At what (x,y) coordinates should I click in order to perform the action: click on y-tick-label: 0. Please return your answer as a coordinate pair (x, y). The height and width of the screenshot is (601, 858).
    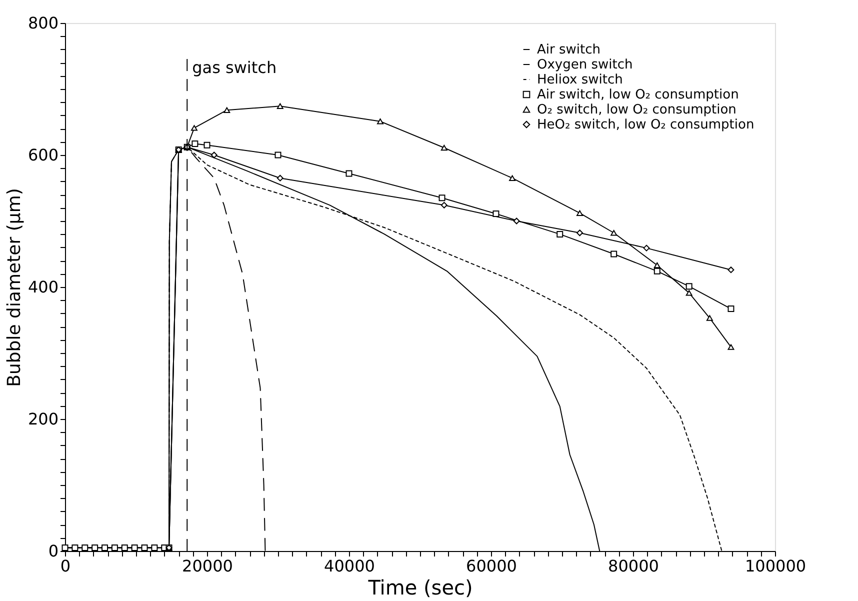
    Looking at the image, I should click on (53, 551).